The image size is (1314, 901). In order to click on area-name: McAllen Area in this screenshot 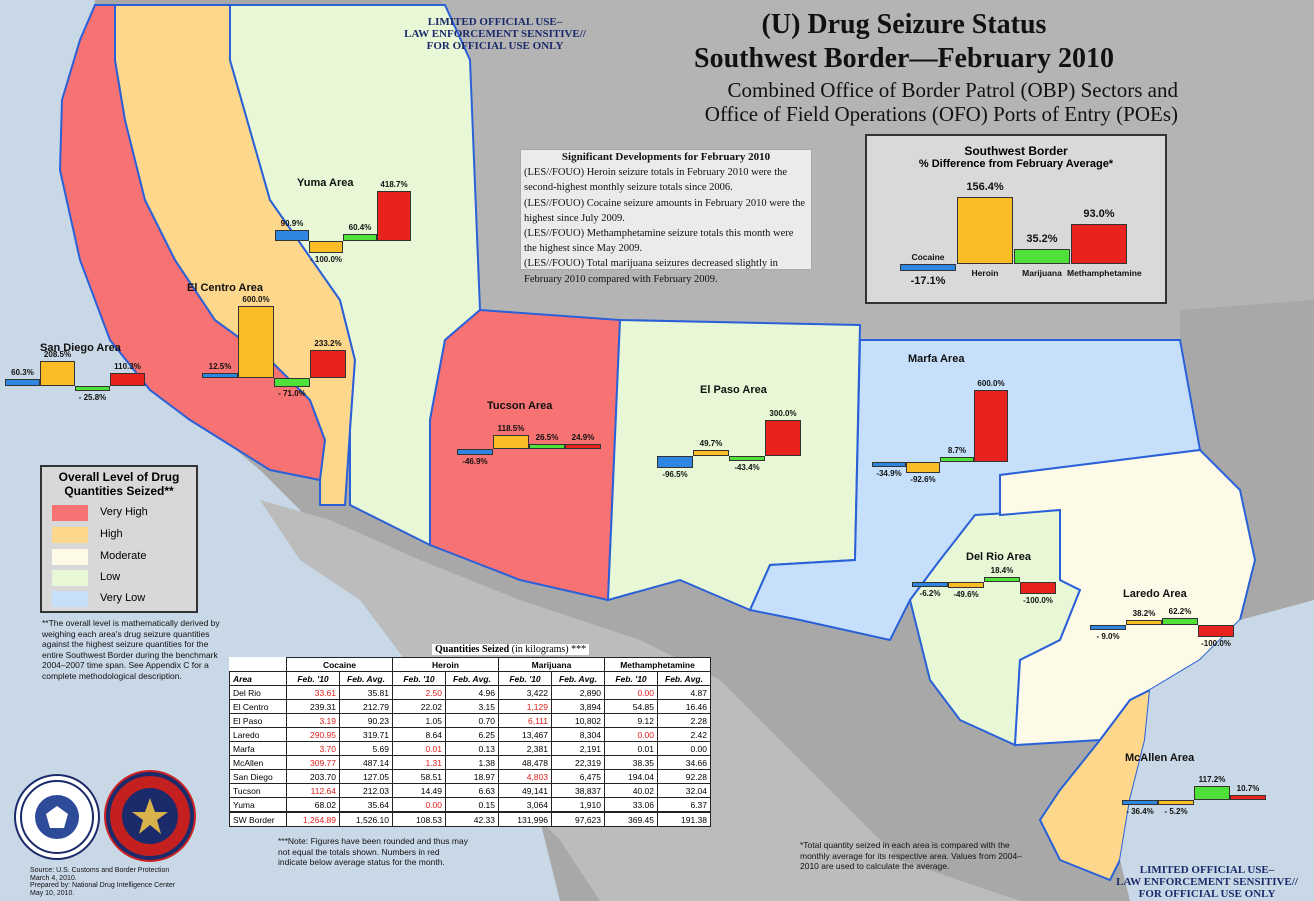, I will do `click(1160, 758)`.